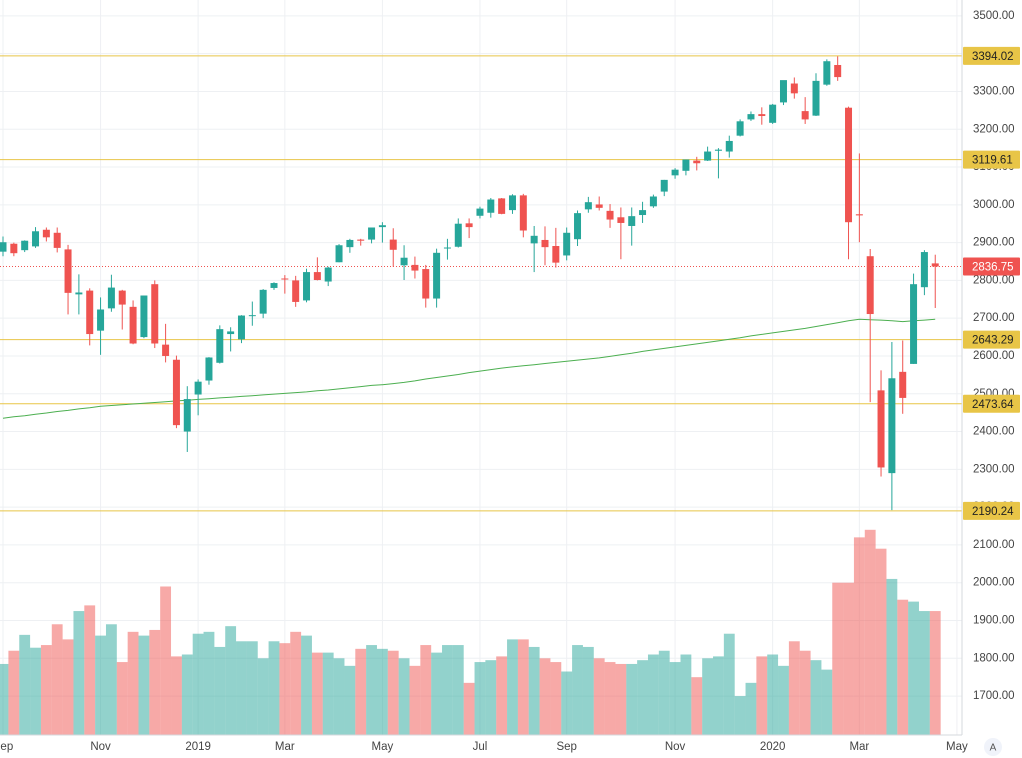 This screenshot has height=758, width=1022. Describe the element at coordinates (994, 280) in the screenshot. I see `y-tick-label: 2800.00` at that location.